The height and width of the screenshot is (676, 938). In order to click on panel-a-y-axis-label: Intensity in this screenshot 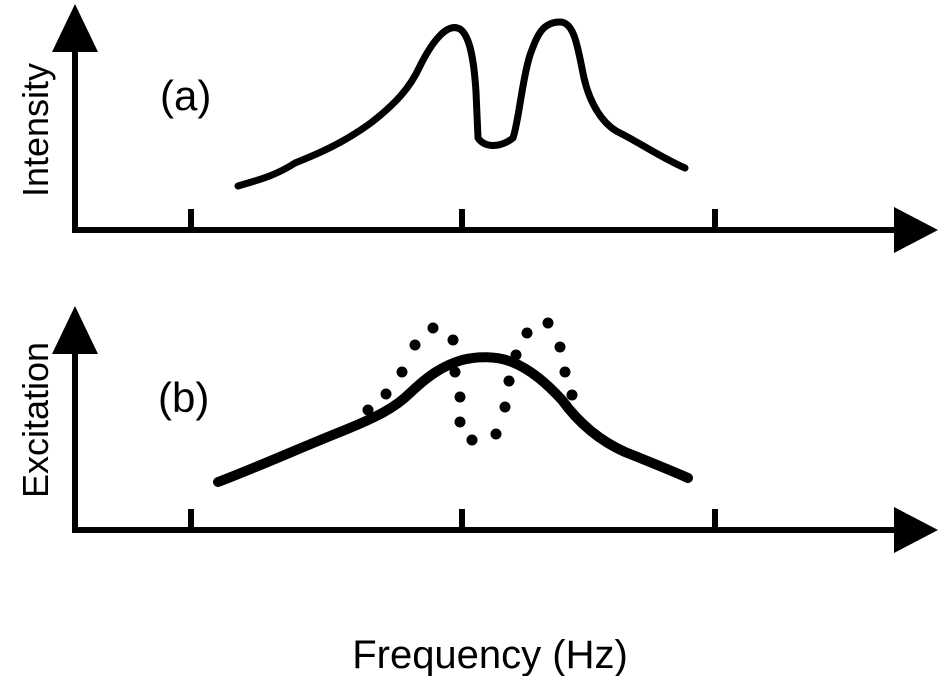, I will do `click(35, 130)`.